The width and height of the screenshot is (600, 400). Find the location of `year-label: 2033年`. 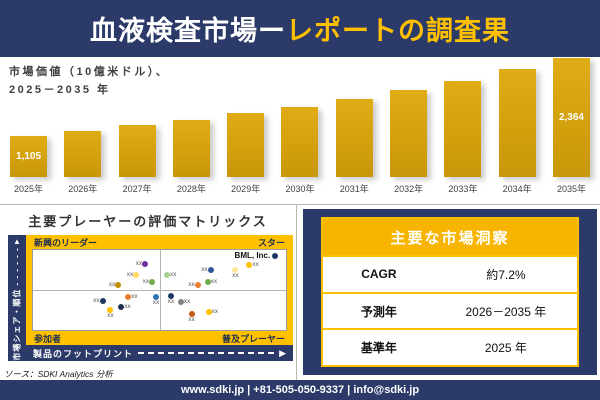

year-label: 2033年 is located at coordinates (463, 189).